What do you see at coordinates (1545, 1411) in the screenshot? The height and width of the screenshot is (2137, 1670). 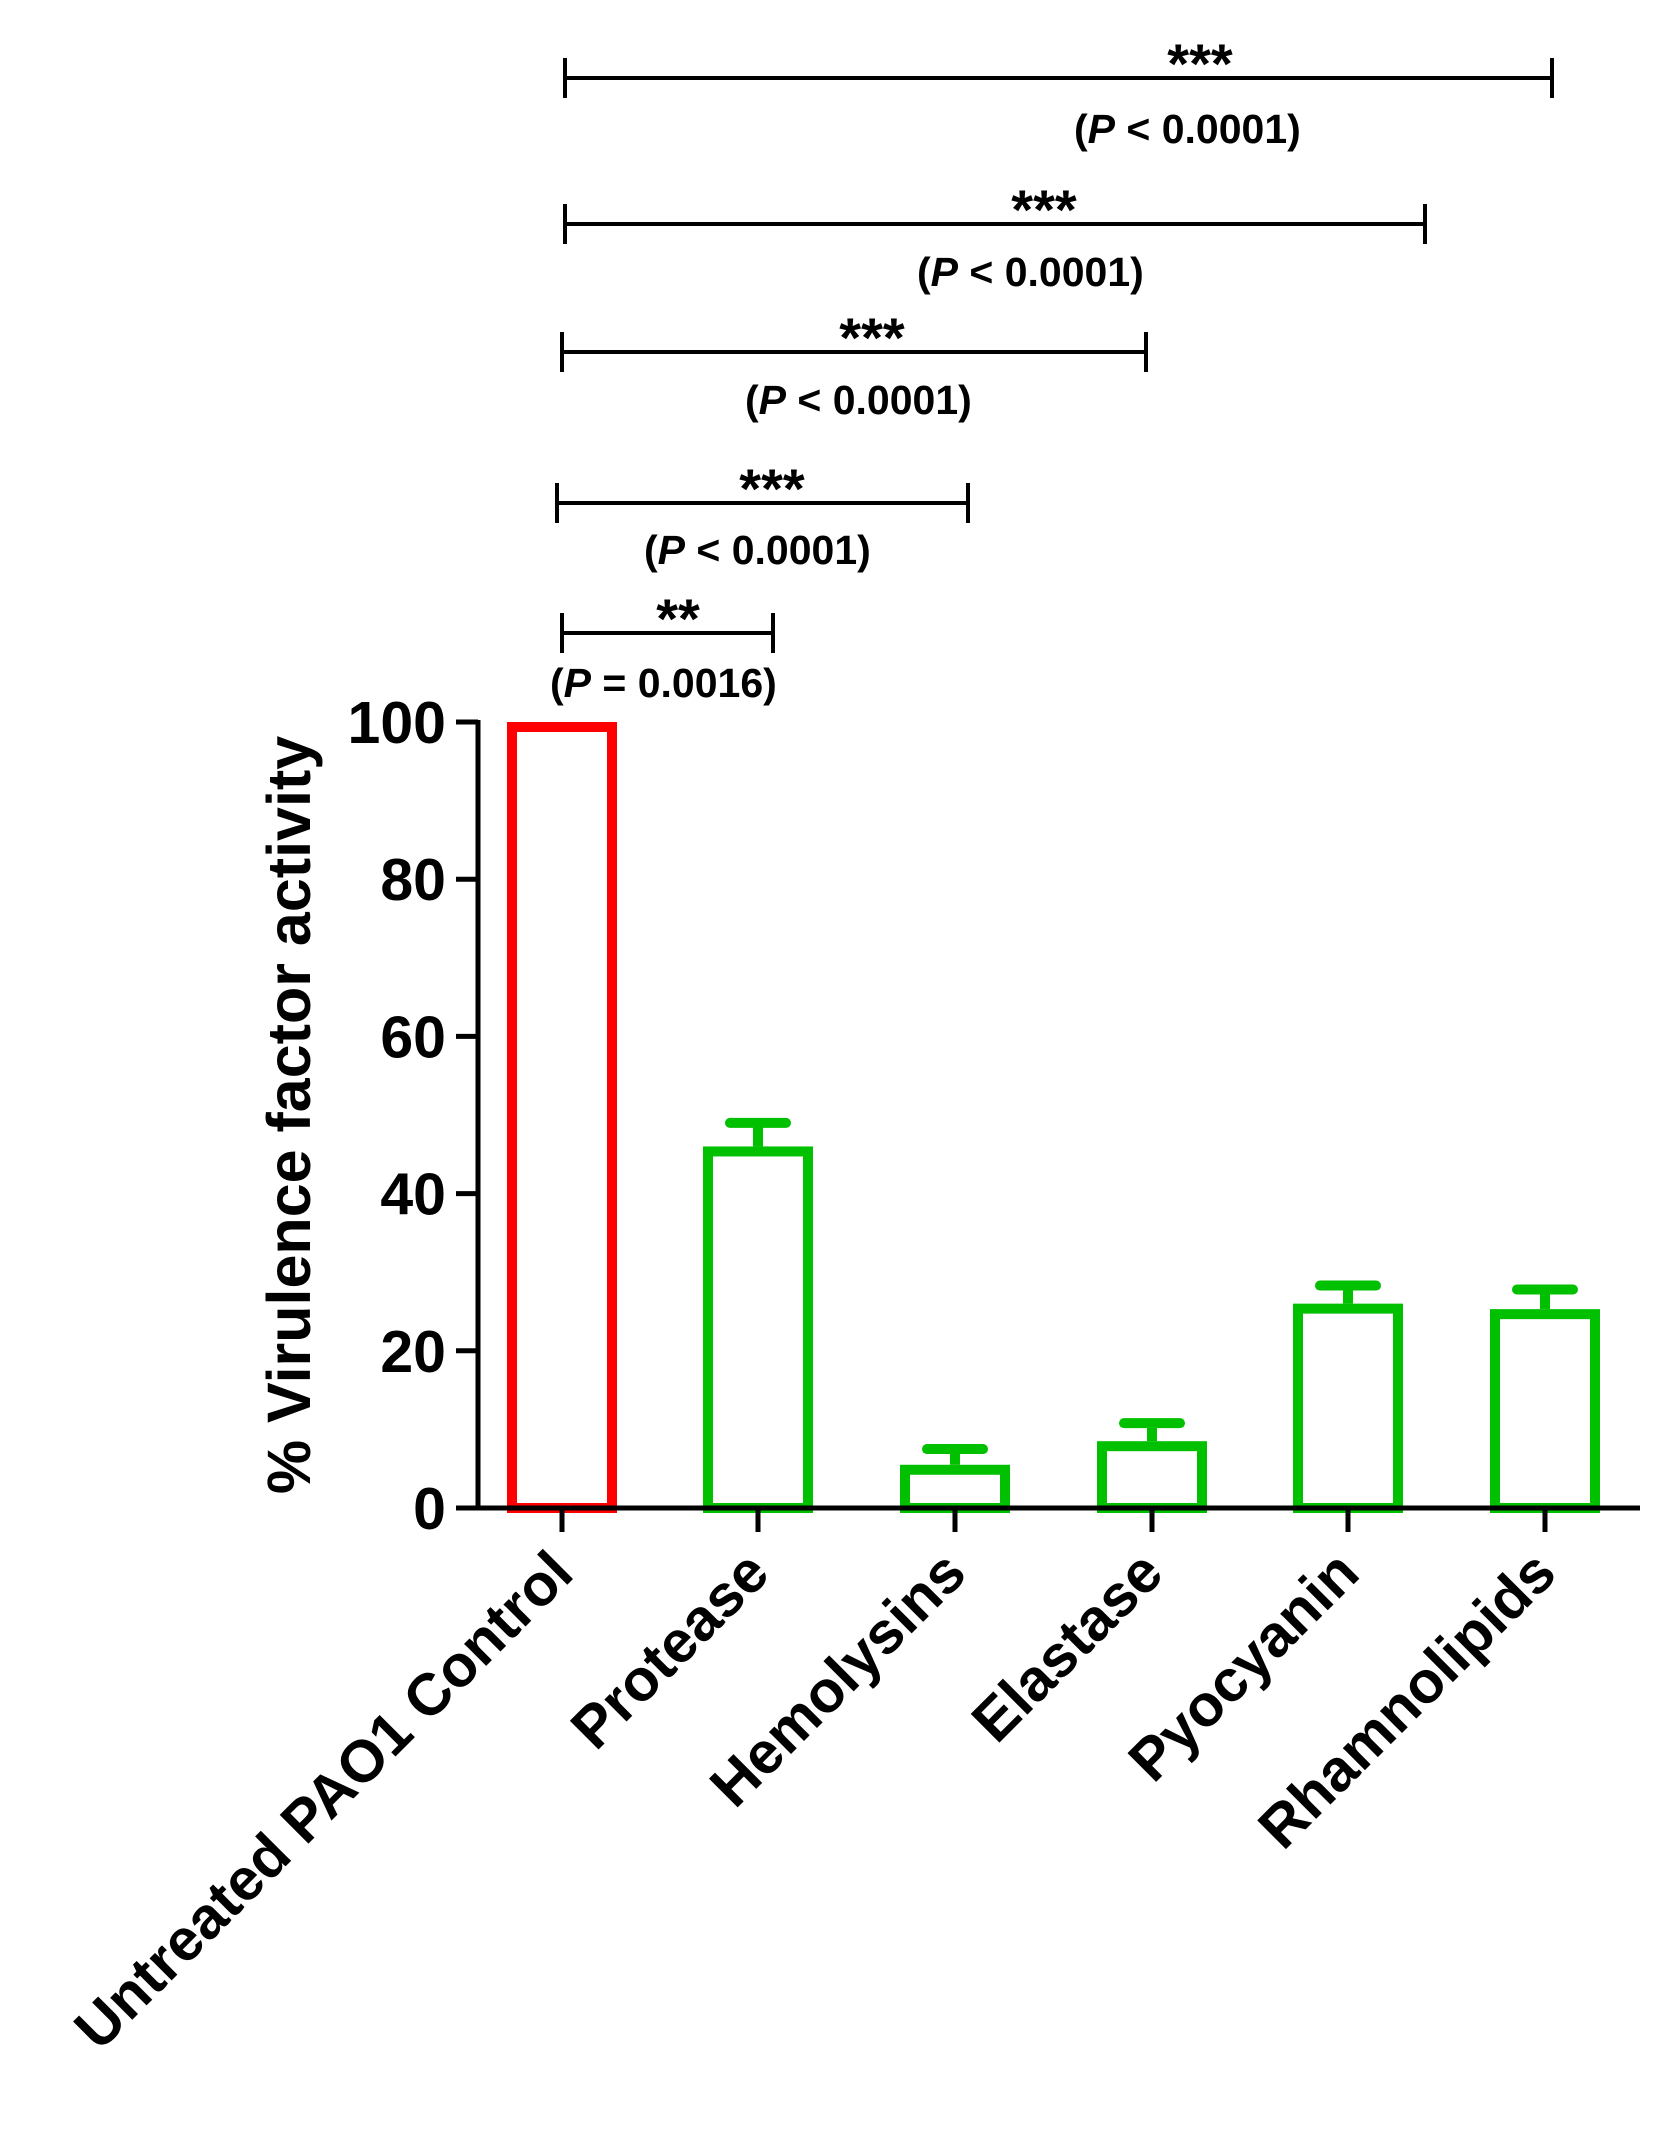 I see `bar-rhamnolipids` at bounding box center [1545, 1411].